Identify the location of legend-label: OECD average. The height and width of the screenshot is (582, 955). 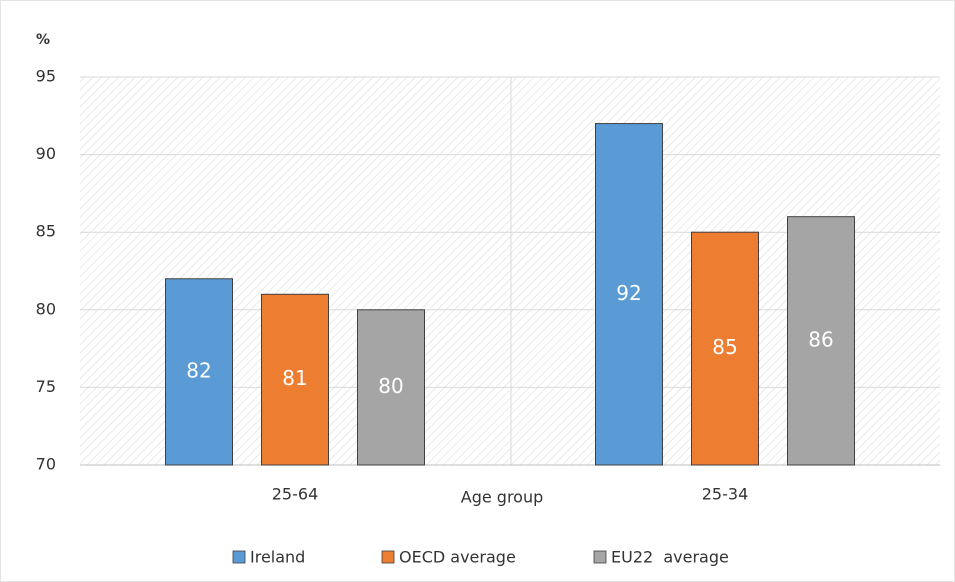
(457, 557).